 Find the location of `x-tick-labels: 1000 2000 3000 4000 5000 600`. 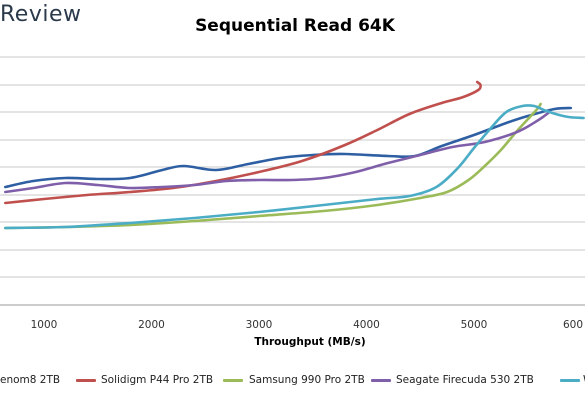

x-tick-labels: 1000 2000 3000 4000 5000 600 is located at coordinates (307, 325).